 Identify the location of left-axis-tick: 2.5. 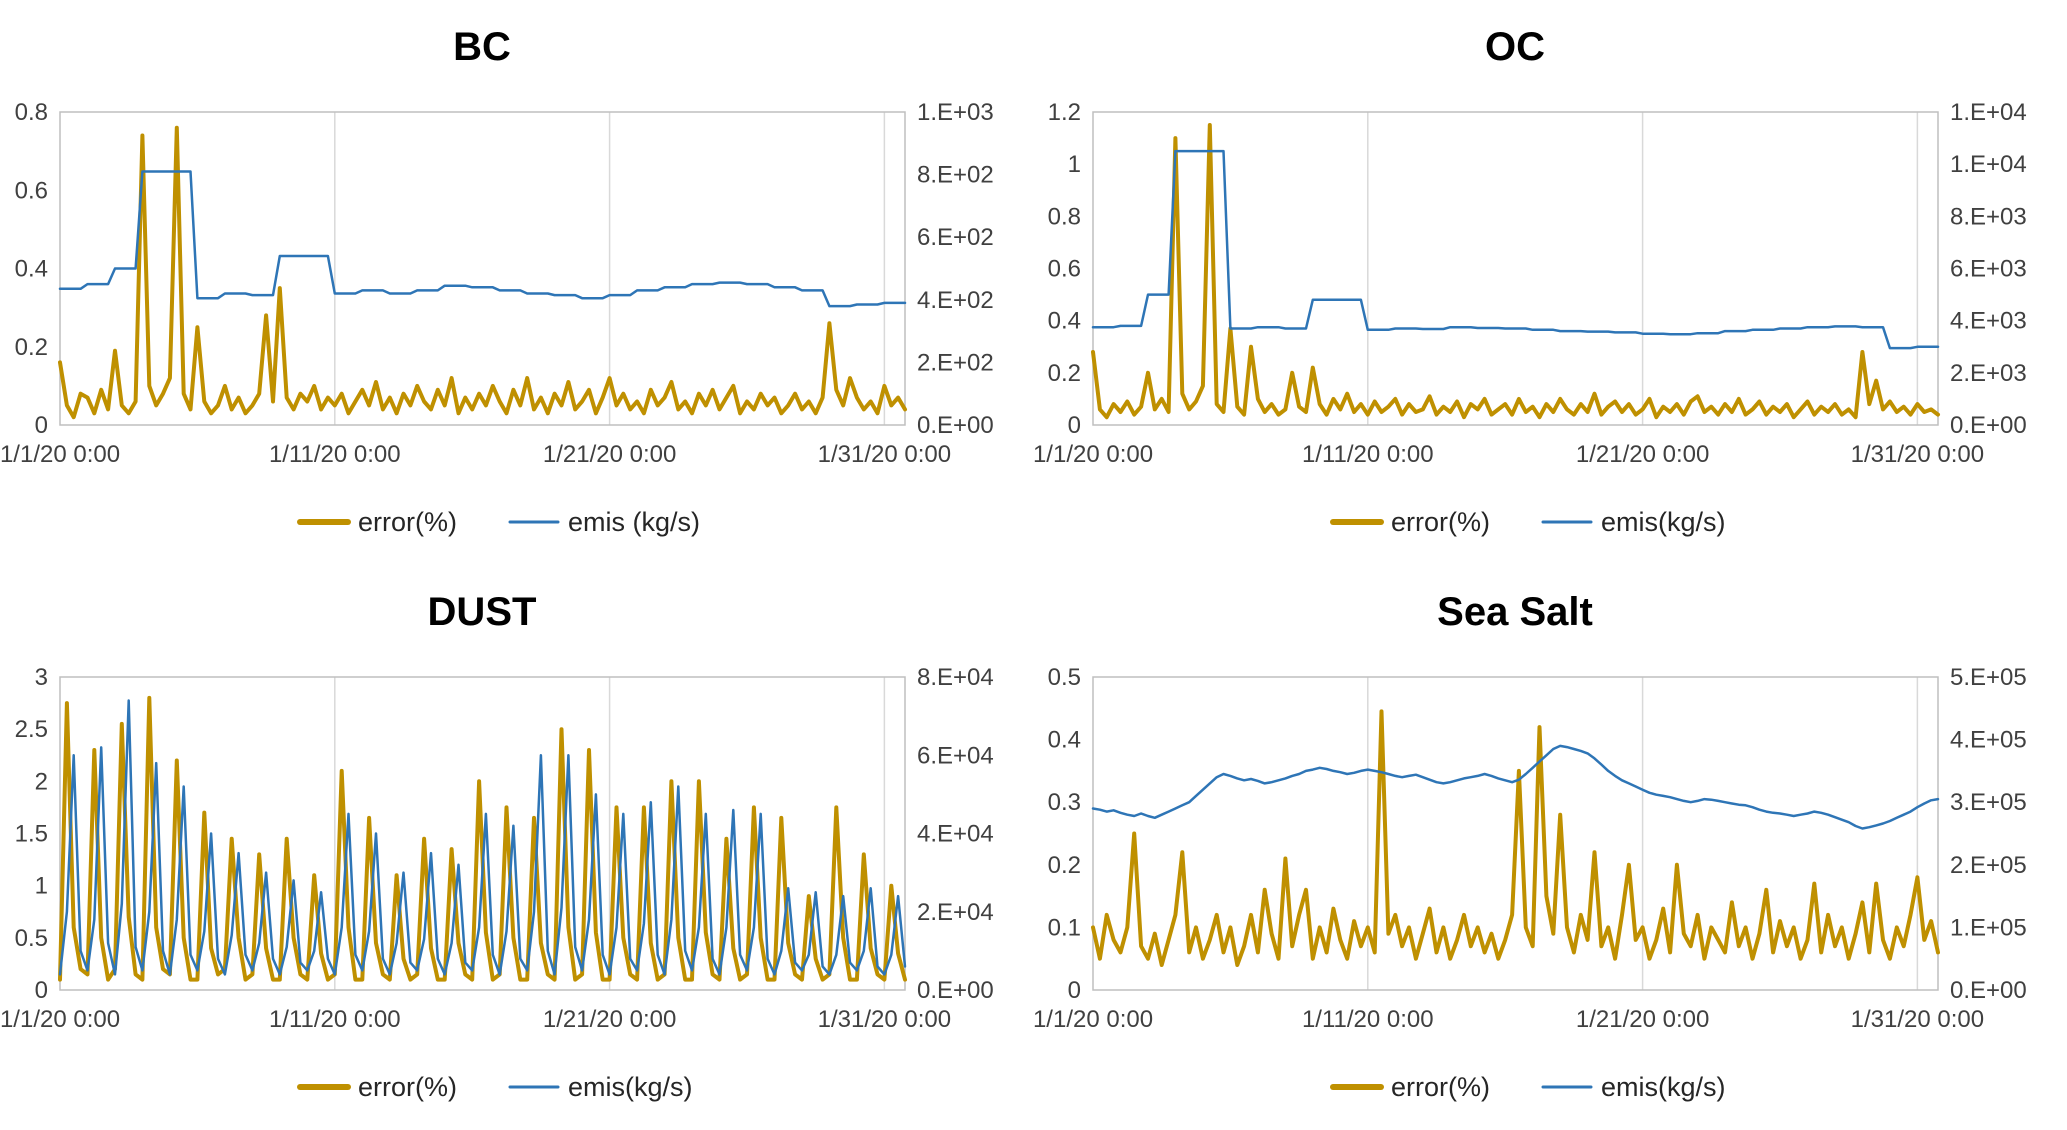
(31, 729).